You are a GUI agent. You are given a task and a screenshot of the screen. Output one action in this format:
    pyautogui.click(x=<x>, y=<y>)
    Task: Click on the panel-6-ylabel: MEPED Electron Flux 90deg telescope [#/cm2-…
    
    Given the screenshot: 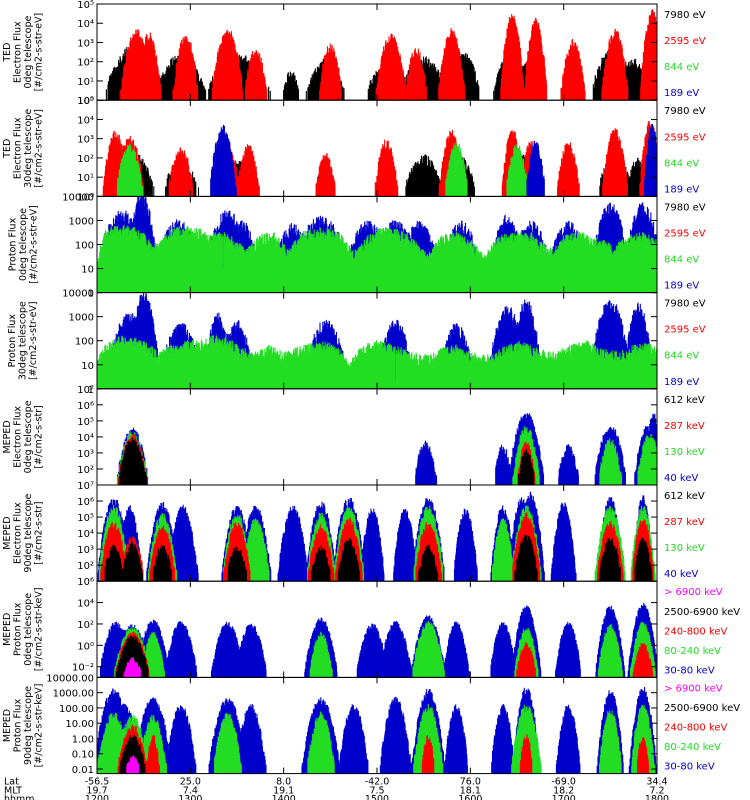 What is the action you would take?
    pyautogui.click(x=23, y=532)
    